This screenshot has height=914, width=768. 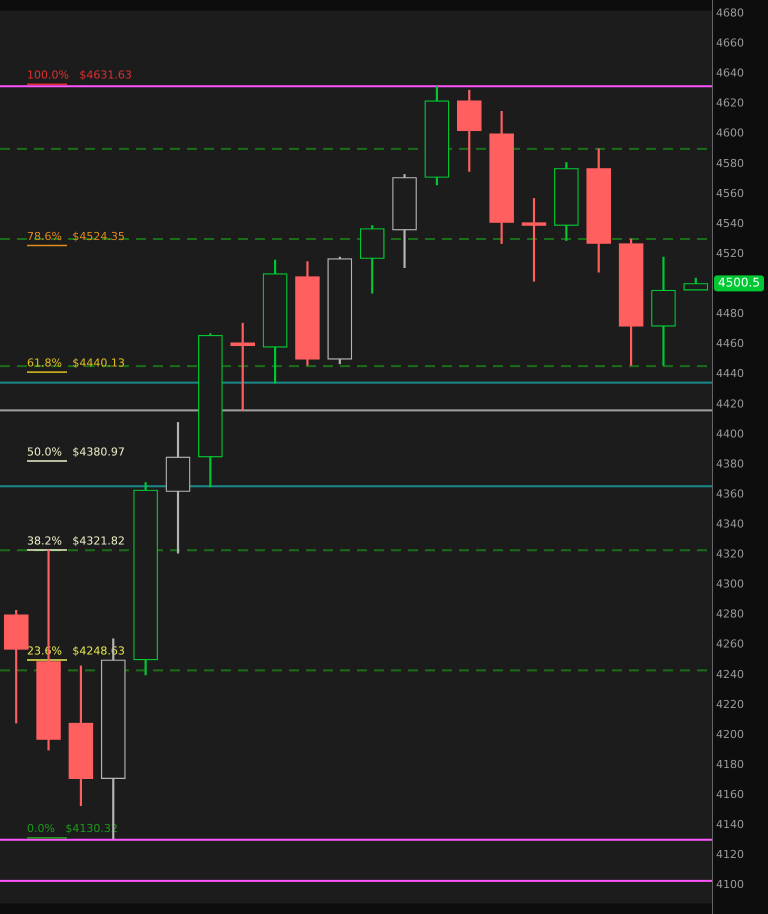 I want to click on candlestick, so click(x=243, y=366).